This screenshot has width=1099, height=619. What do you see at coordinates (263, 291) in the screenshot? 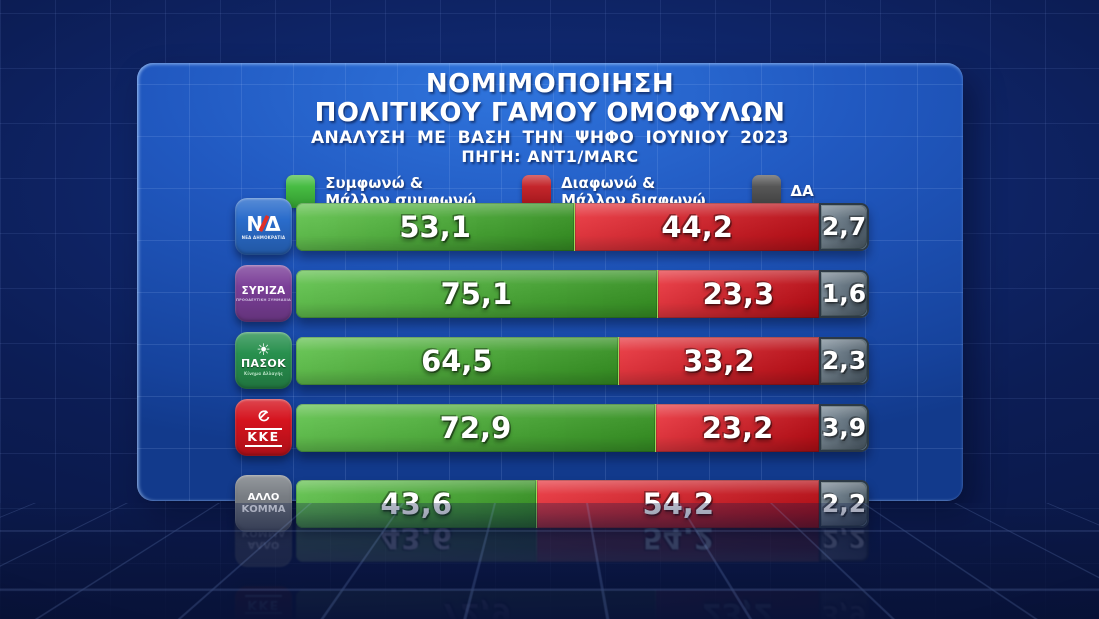
I see `syriza-logo-name: ΣΥΡΙΖΑ` at bounding box center [263, 291].